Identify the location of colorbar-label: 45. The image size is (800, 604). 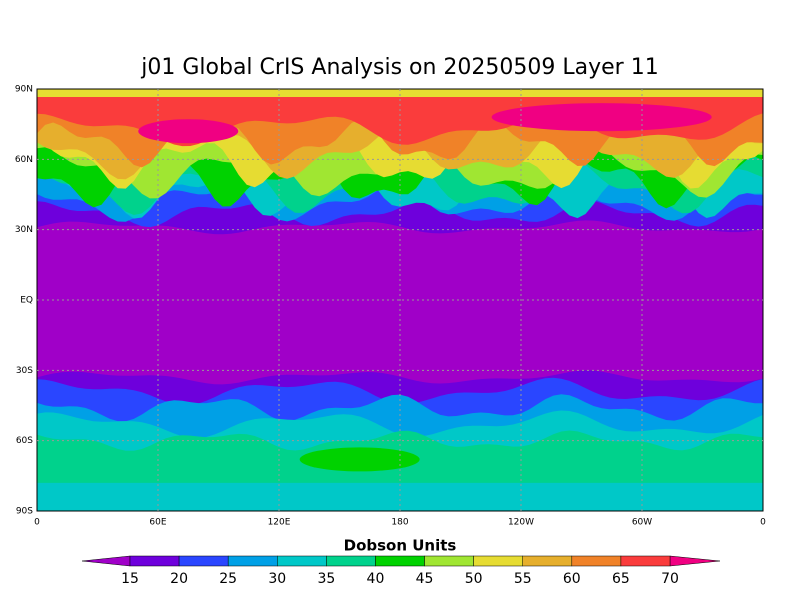
(425, 579).